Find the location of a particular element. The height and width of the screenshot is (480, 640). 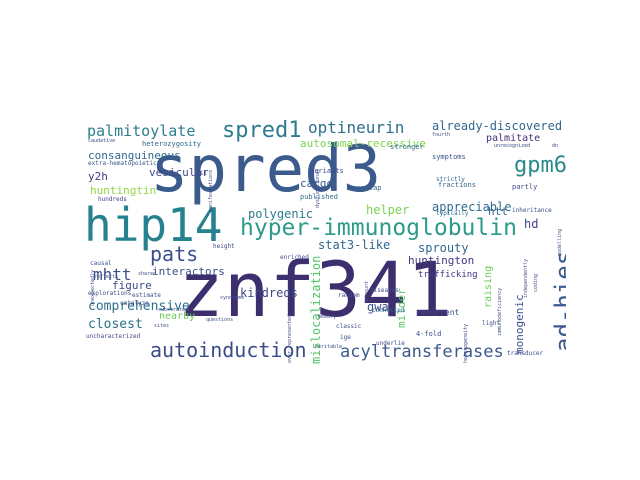

word: stronger is located at coordinates (407, 147).